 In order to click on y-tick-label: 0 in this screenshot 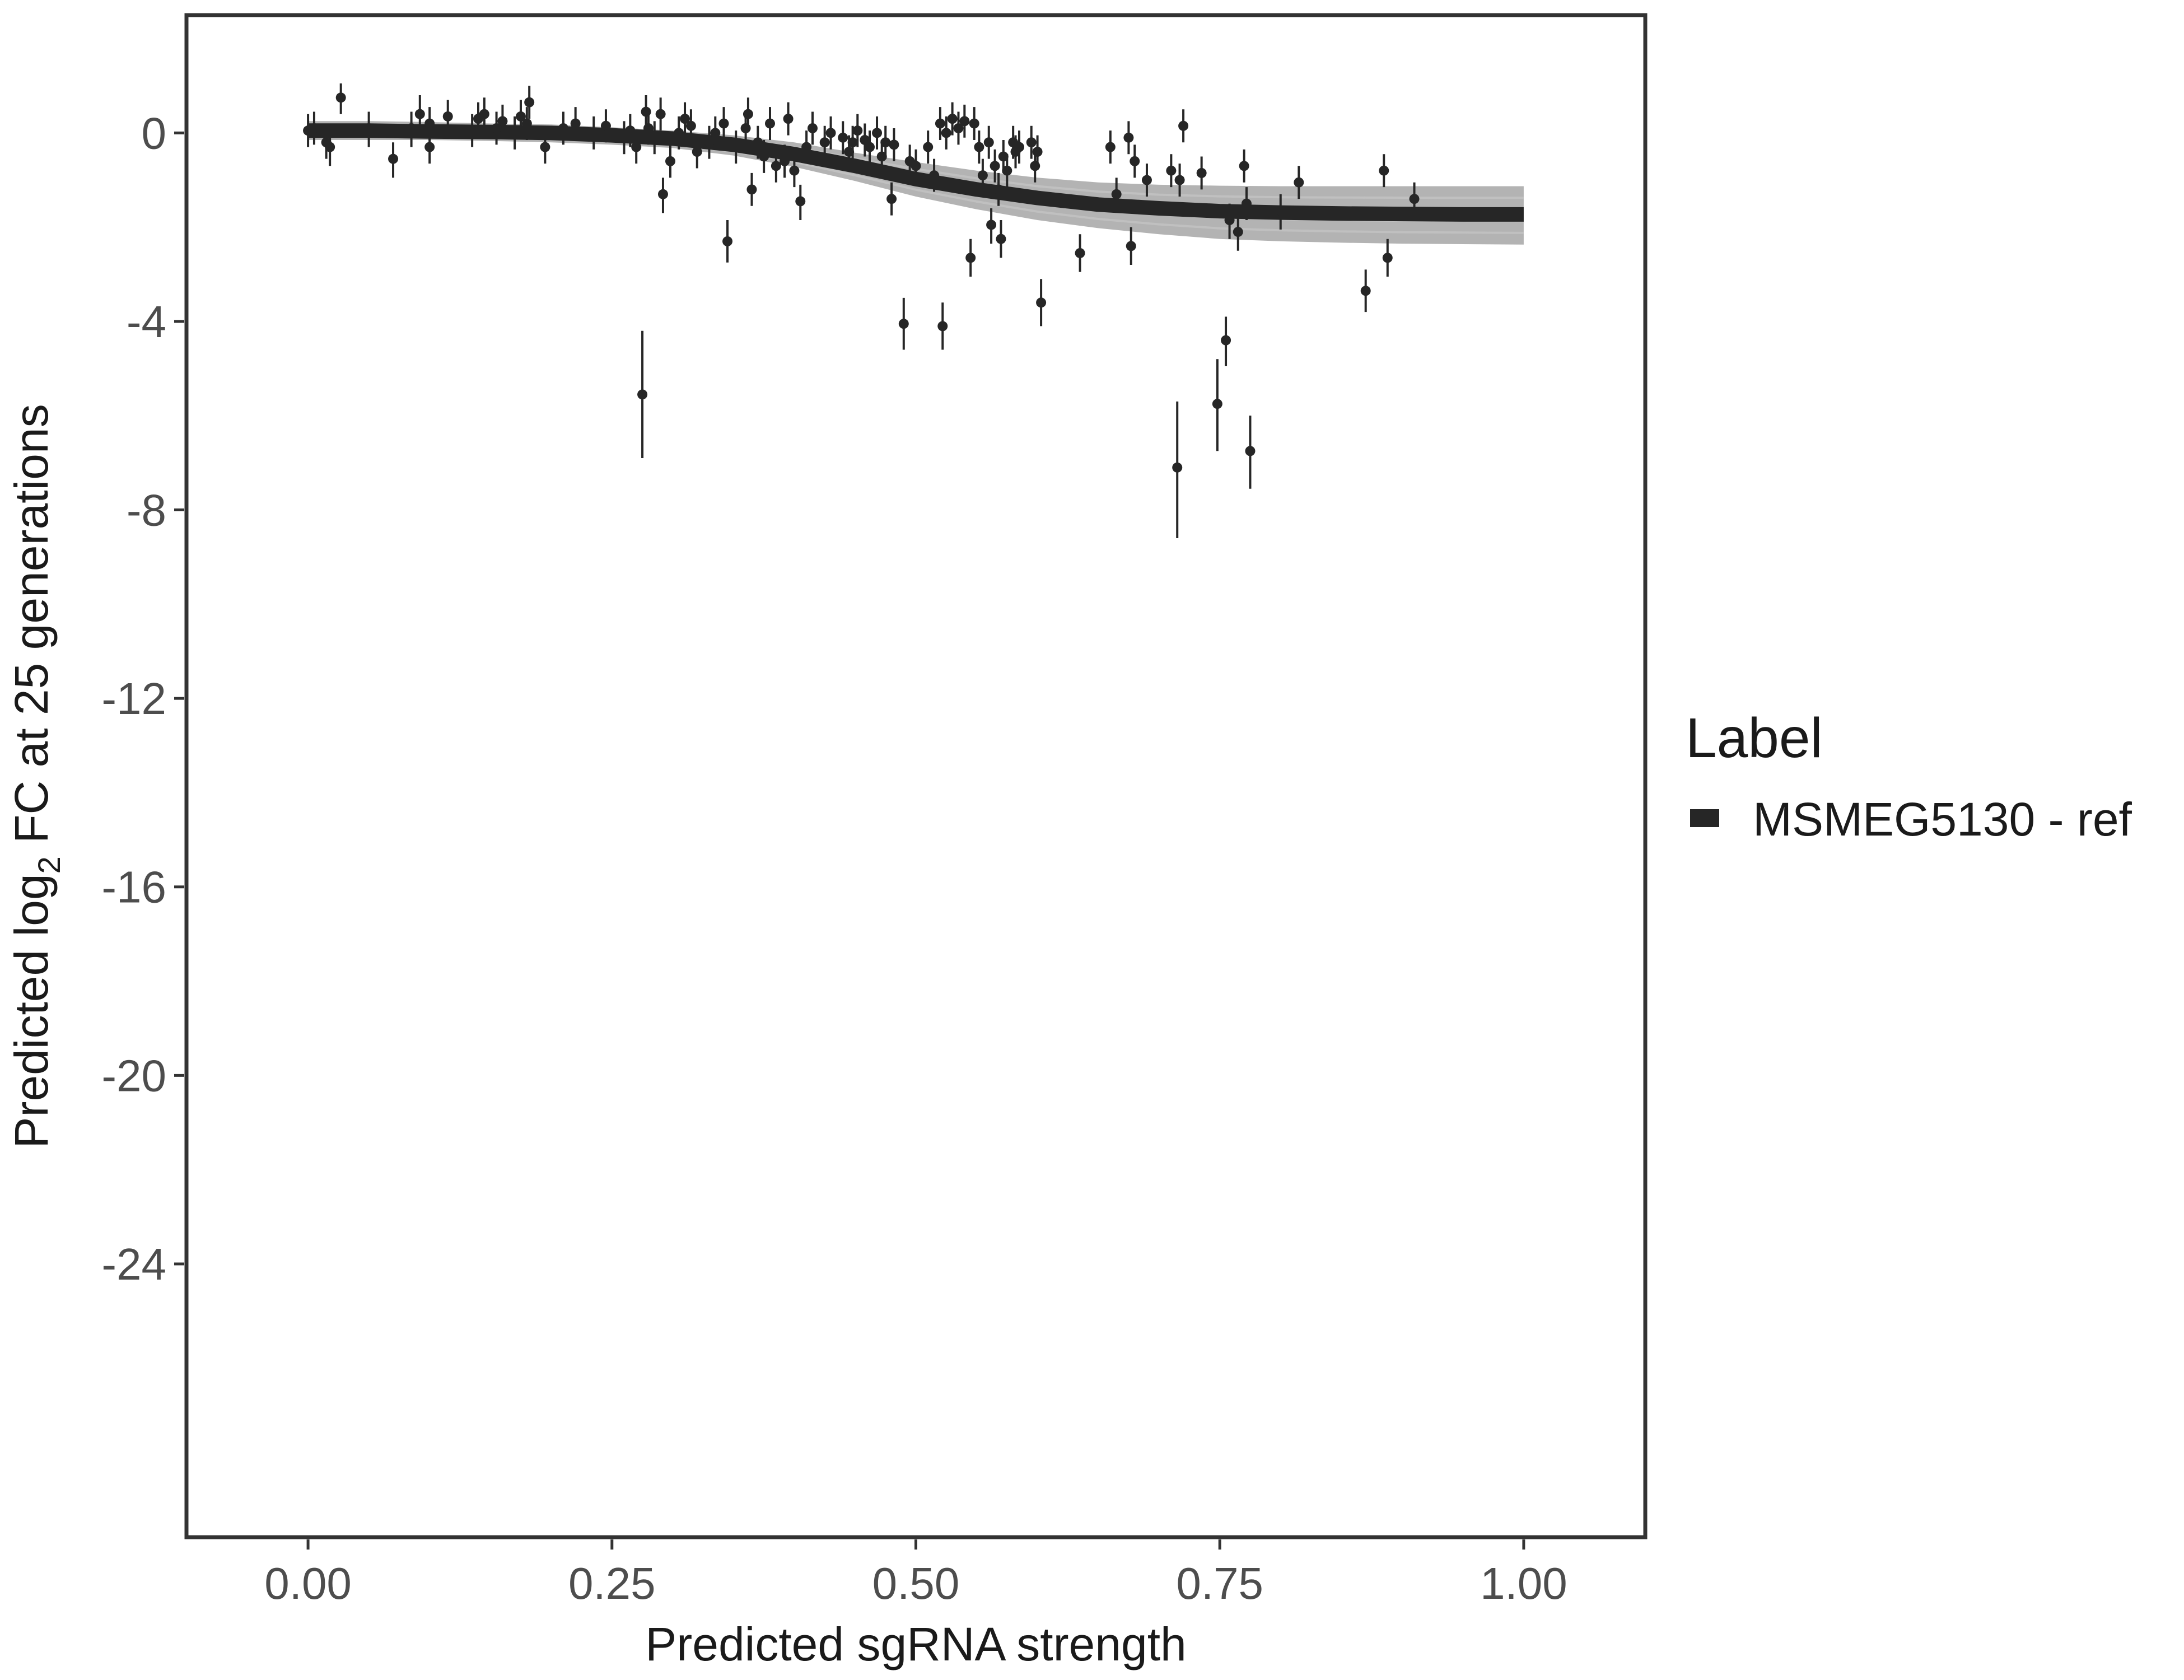, I will do `click(155, 133)`.